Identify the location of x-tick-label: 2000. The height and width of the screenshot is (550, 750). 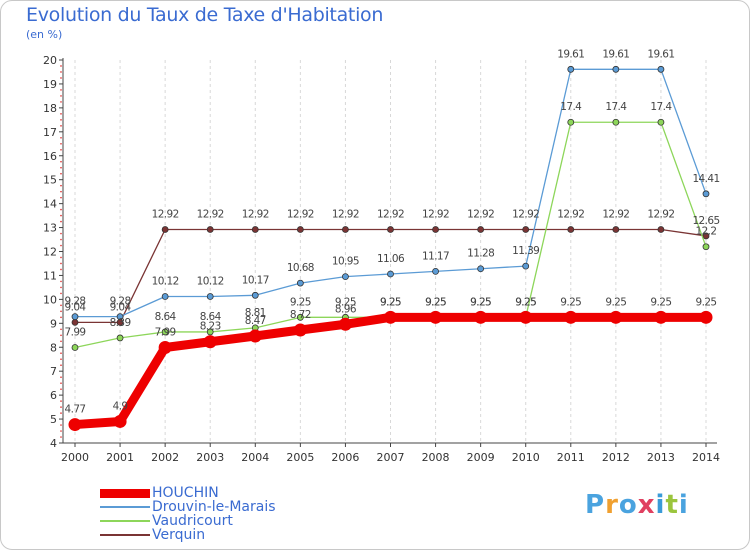
(75, 457).